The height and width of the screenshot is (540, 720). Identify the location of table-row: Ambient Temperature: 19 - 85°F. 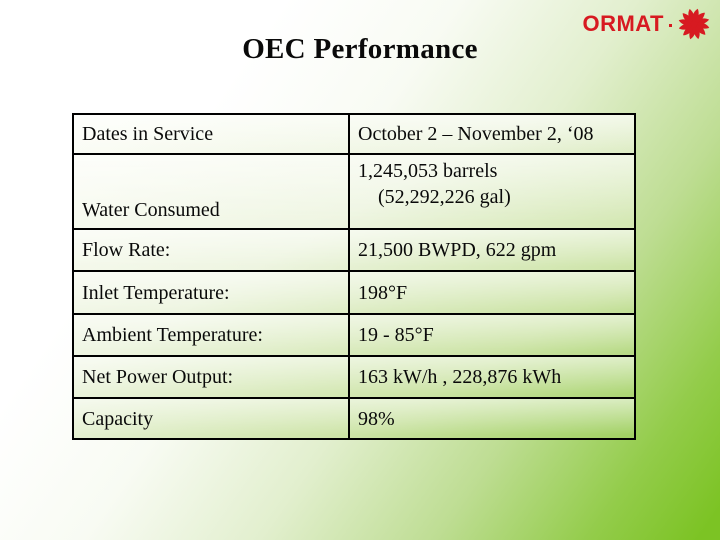
(354, 335).